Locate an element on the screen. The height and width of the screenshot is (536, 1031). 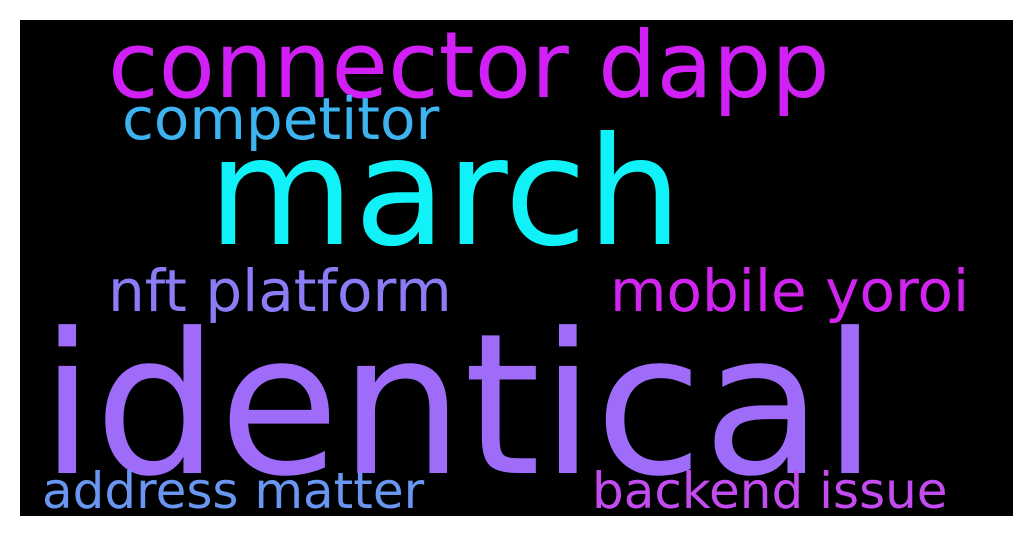
word-backend-issue: backend issue is located at coordinates (770, 489).